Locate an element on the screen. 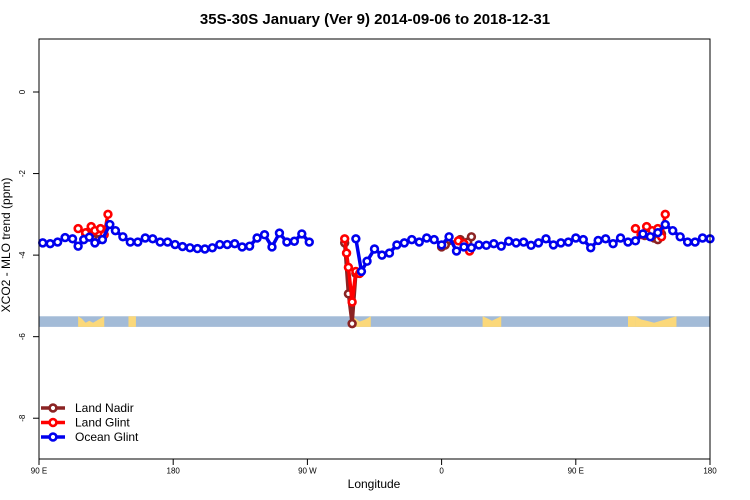  legend-label: Land Glint is located at coordinates (102, 423).